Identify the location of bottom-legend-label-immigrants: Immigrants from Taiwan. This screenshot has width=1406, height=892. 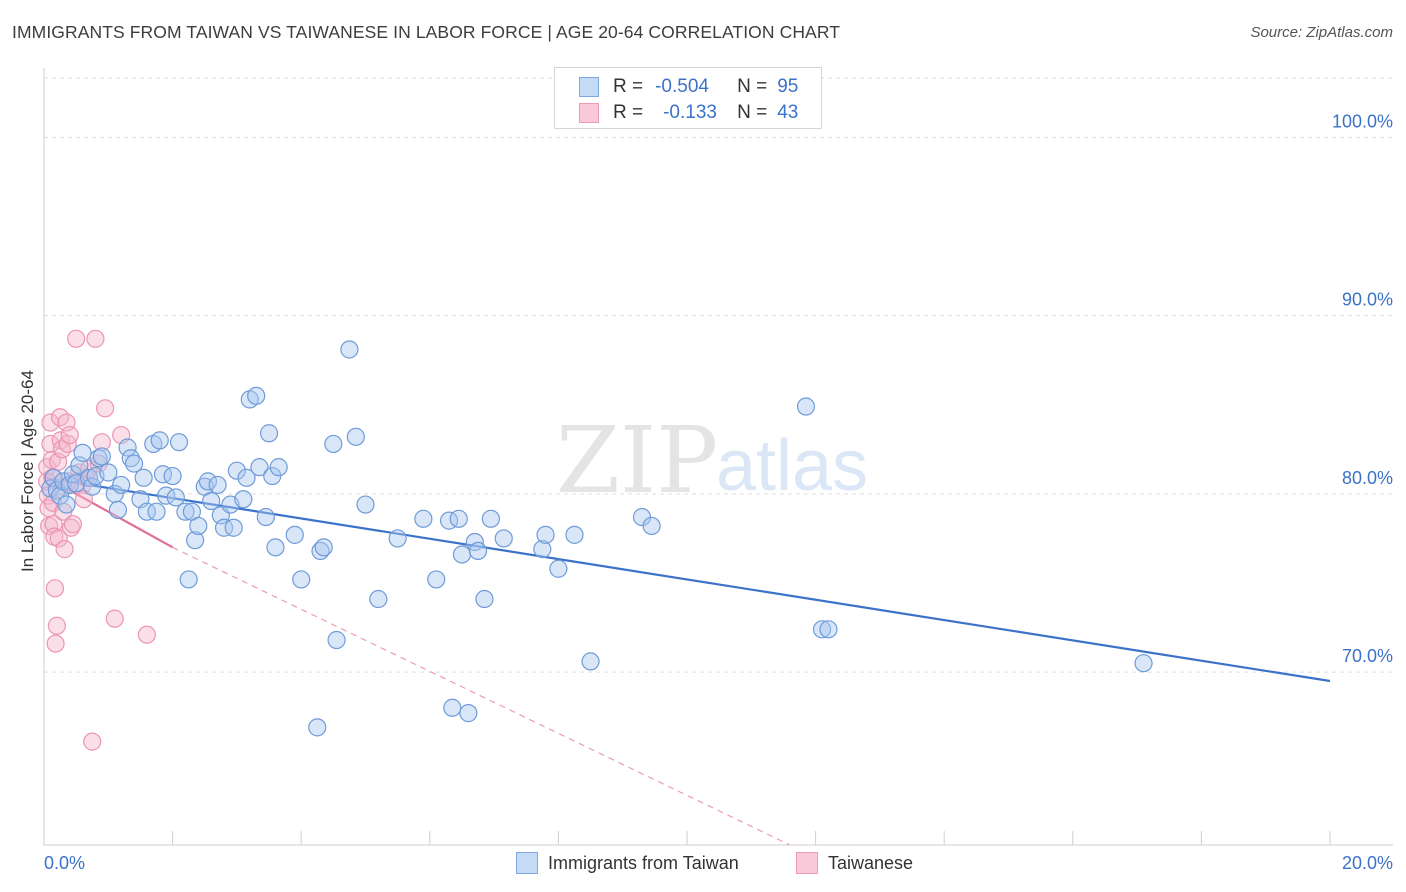
(643, 862).